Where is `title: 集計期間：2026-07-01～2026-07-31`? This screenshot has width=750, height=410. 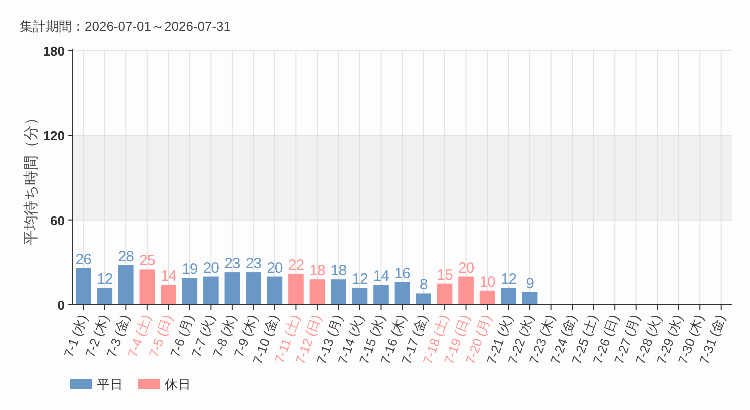 title: 集計期間：2026-07-01～2026-07-31 is located at coordinates (125, 26).